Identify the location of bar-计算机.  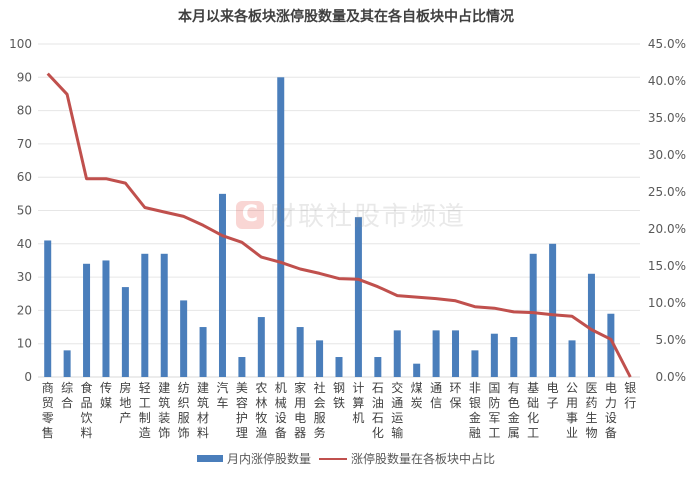
(358, 297).